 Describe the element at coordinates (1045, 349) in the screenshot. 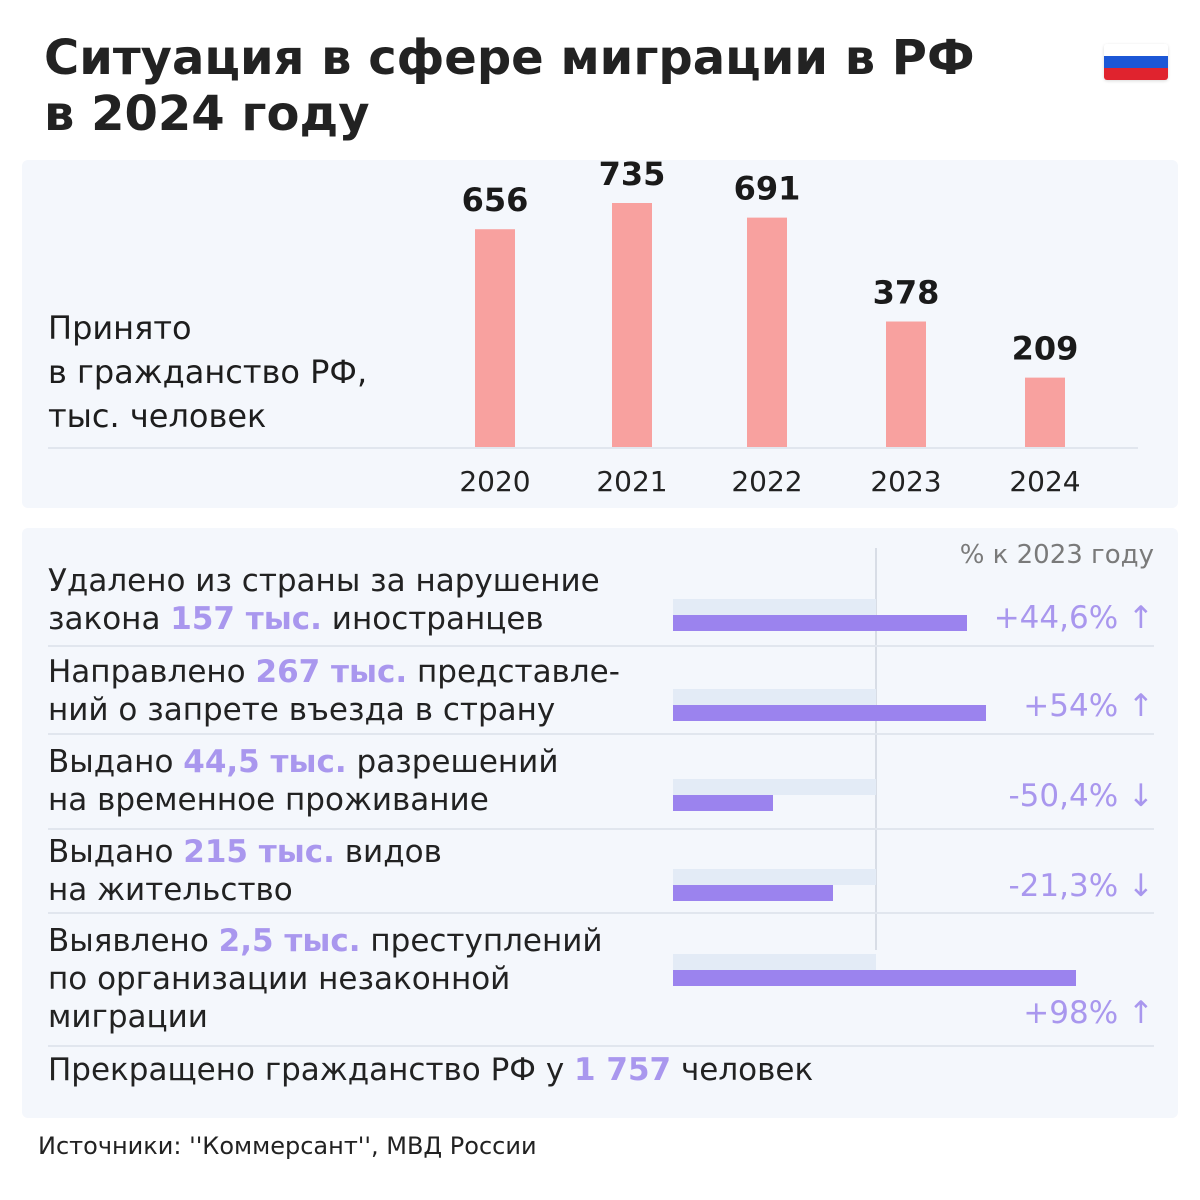

I see `bar-value-label: 209` at that location.